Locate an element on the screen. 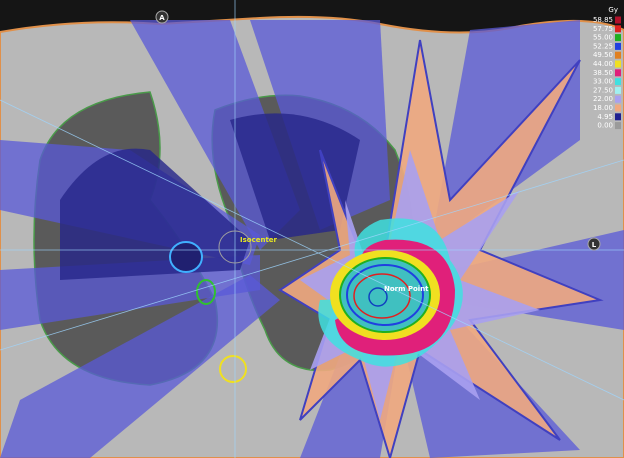 This screenshot has height=458, width=624. legend-value: 49.50 is located at coordinates (603, 55).